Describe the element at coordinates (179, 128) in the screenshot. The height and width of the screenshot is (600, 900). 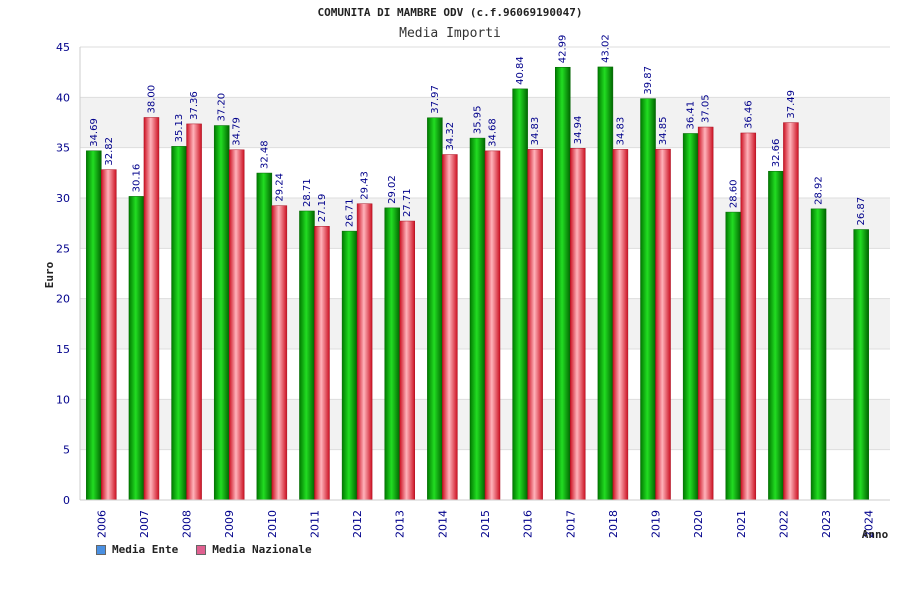
I see `data-label: 35.13` at that location.